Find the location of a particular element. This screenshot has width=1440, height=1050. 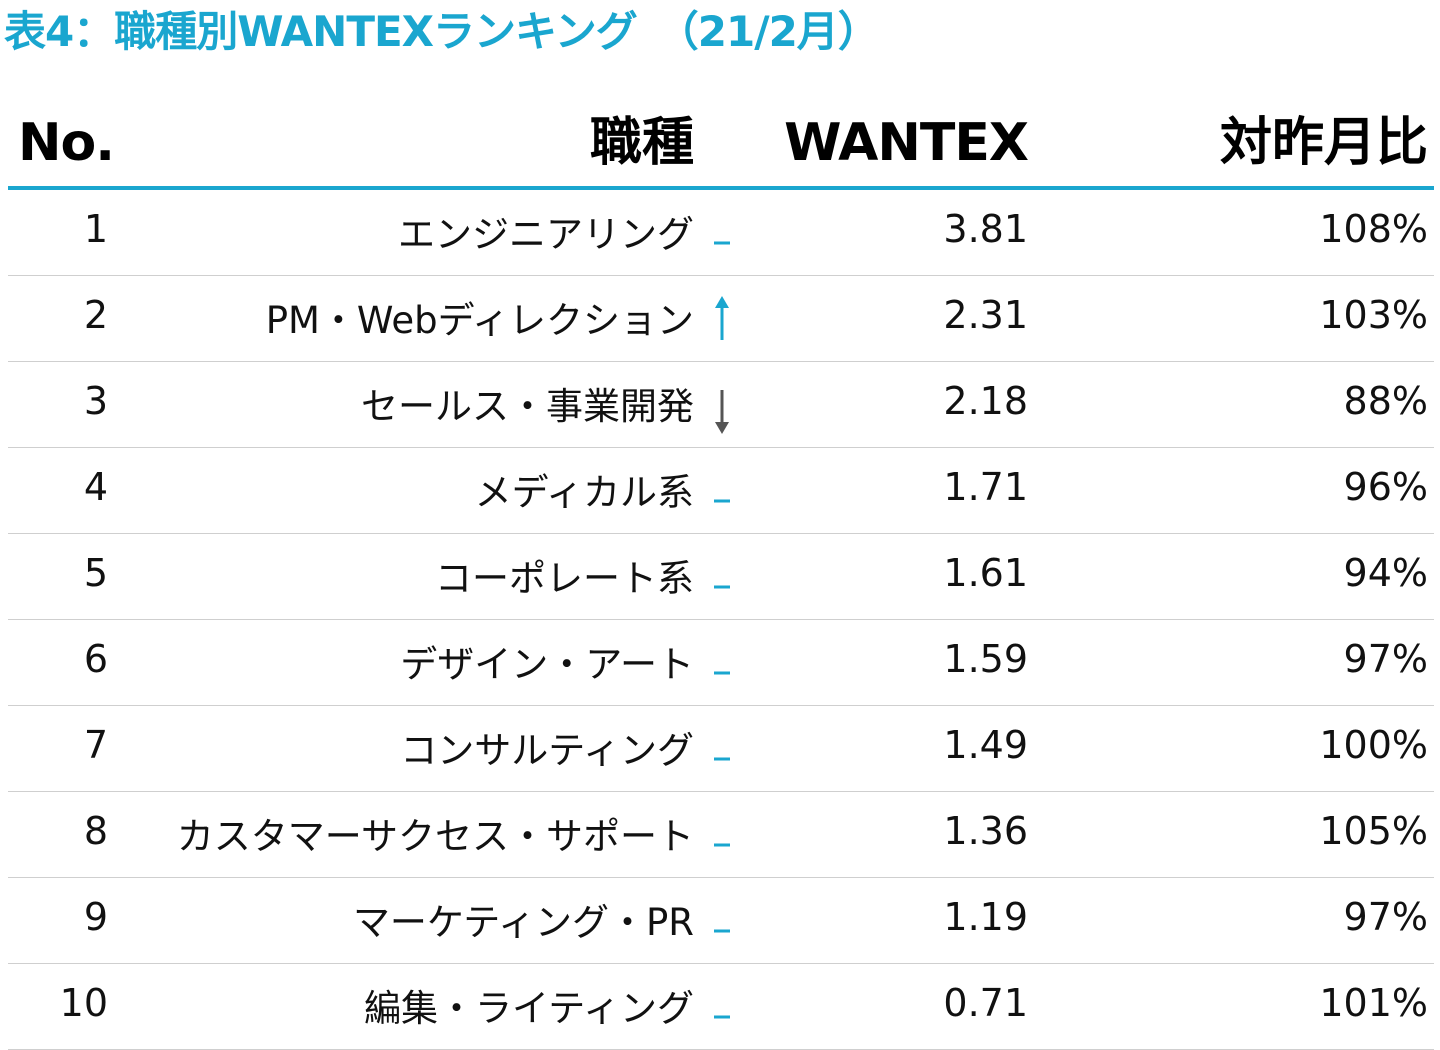

job-category: マーケティング・PR is located at coordinates (523, 922).